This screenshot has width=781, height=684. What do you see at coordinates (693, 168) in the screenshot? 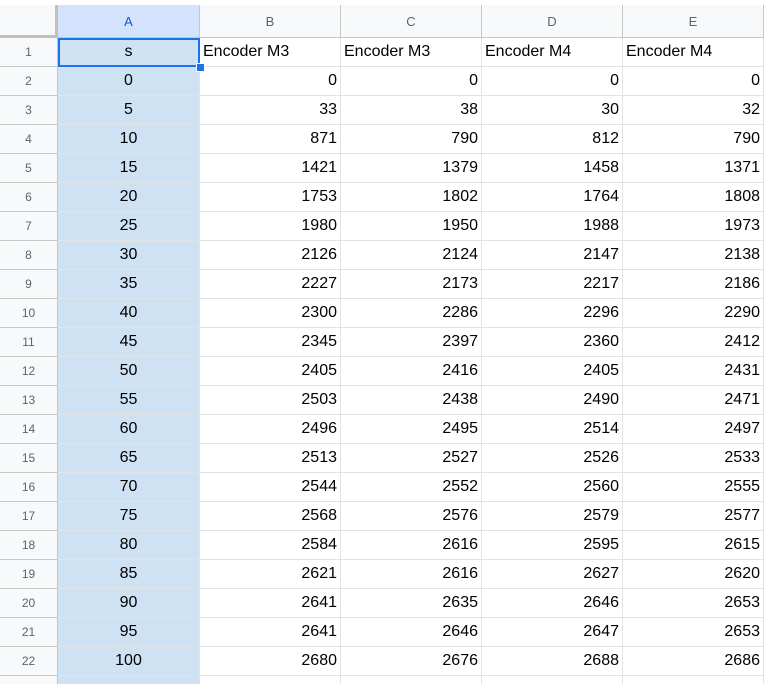
I see `cell-e5: 1371` at bounding box center [693, 168].